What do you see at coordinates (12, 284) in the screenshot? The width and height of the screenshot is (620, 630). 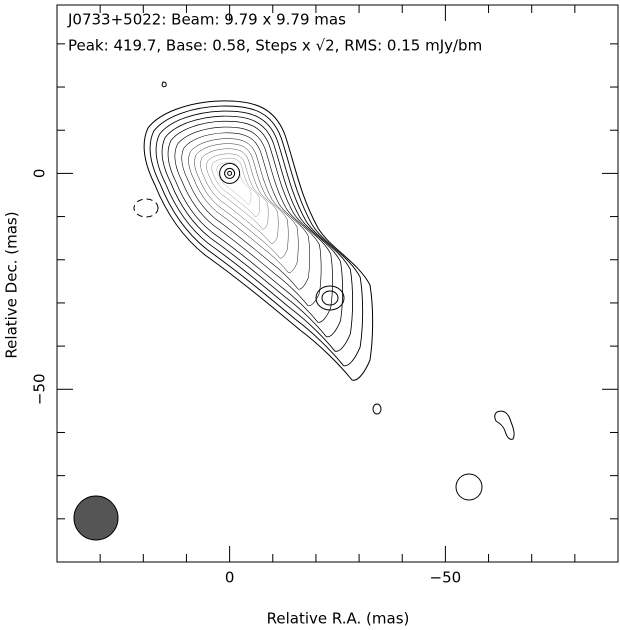 I see `y-axis-label: Relative Dec. (mas)` at bounding box center [12, 284].